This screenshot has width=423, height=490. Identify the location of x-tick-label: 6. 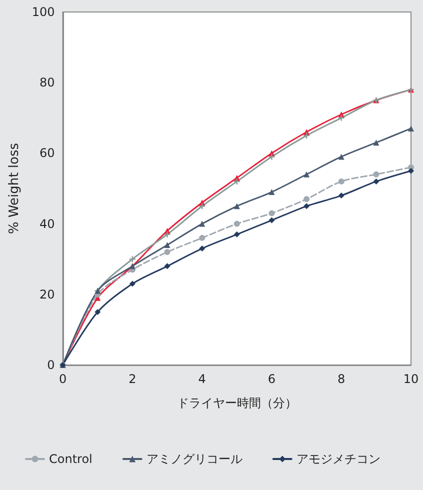
(272, 379).